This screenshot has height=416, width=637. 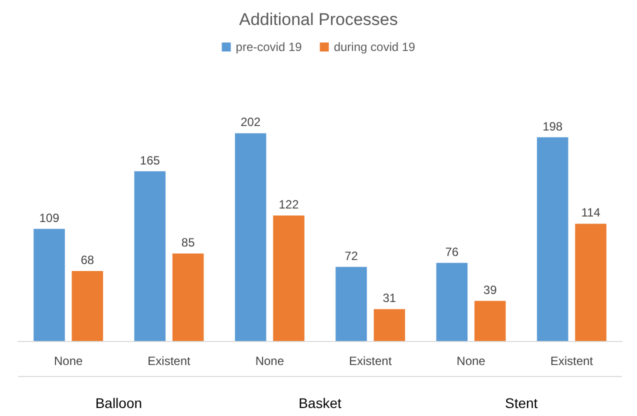 I want to click on data-label: 109, so click(x=49, y=217).